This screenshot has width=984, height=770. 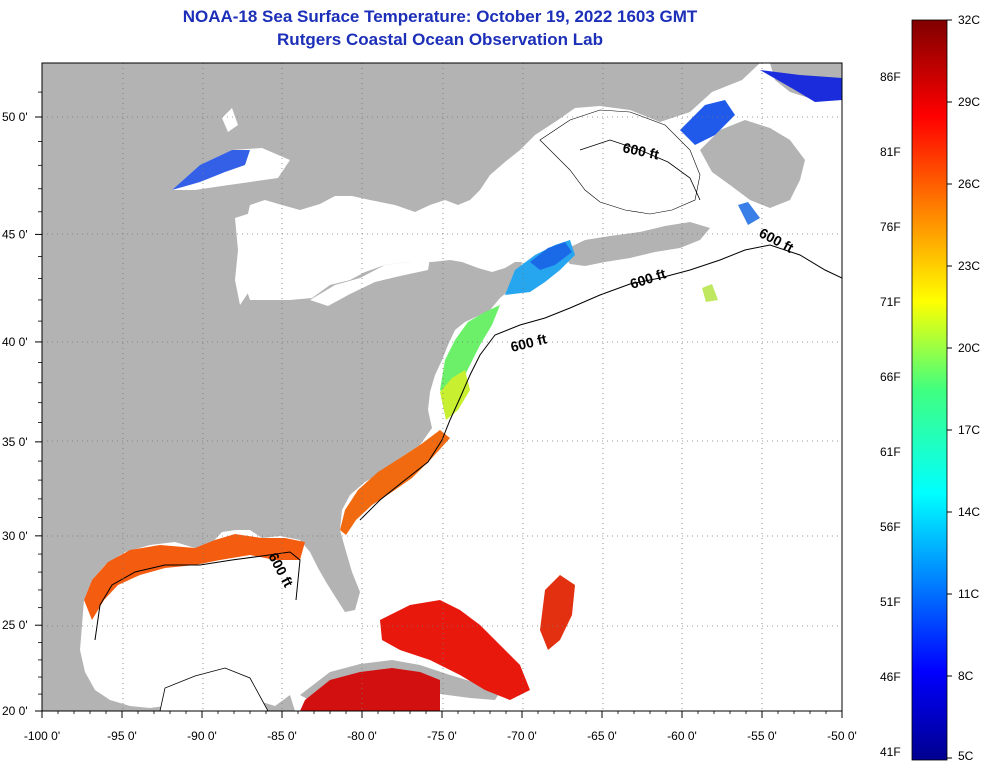 I want to click on colorbar-fahrenheit-label: 56F, so click(x=890, y=527).